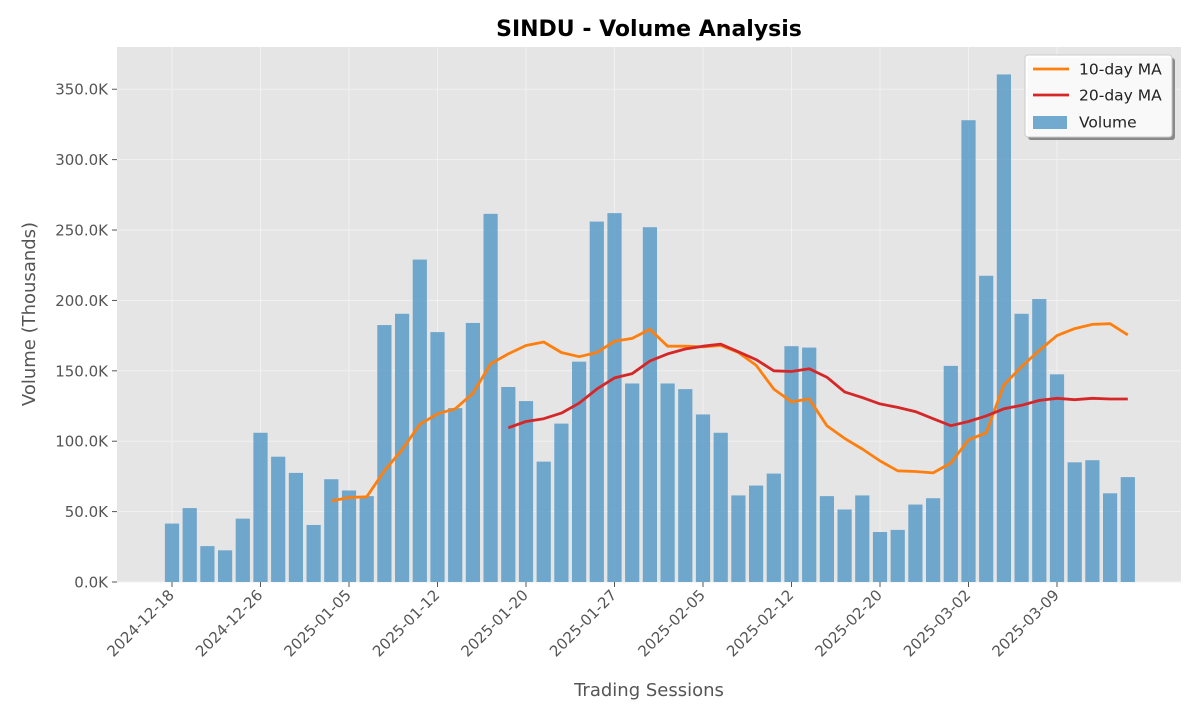 The image size is (1200, 720). What do you see at coordinates (648, 690) in the screenshot?
I see `x-axis-label: Trading Sessions` at bounding box center [648, 690].